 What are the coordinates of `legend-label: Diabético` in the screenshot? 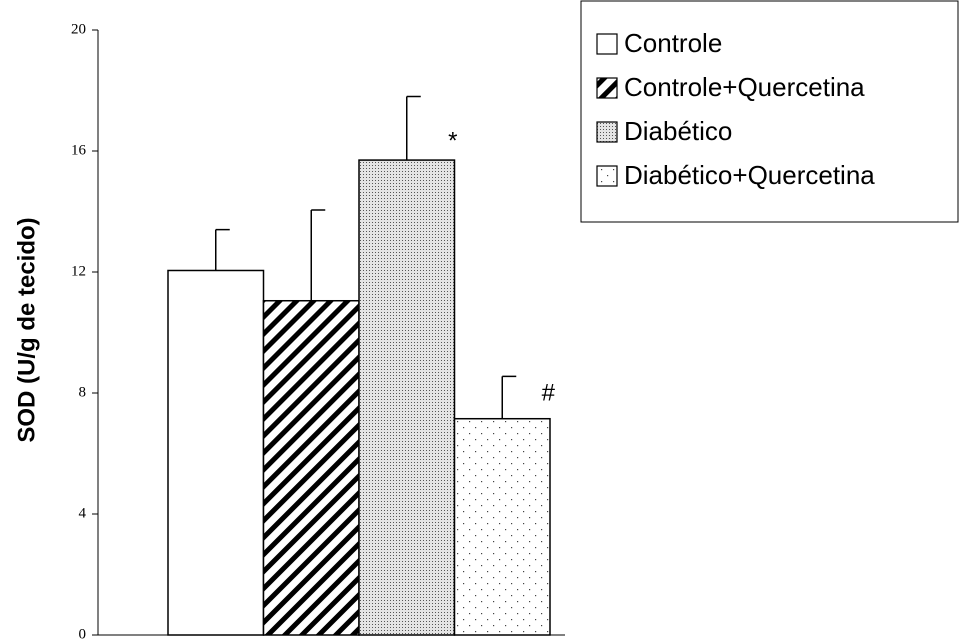 It's located at (678, 131).